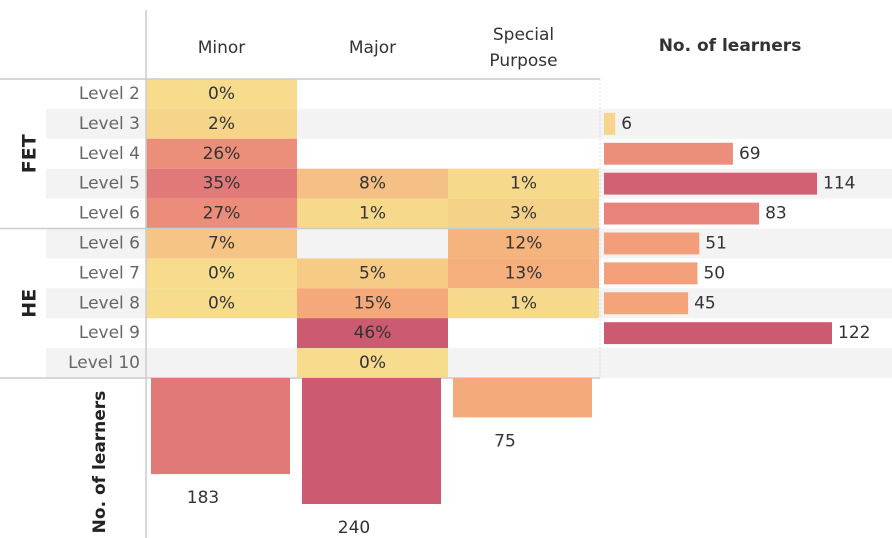  What do you see at coordinates (750, 154) in the screenshot?
I see `row-total-label: 69` at bounding box center [750, 154].